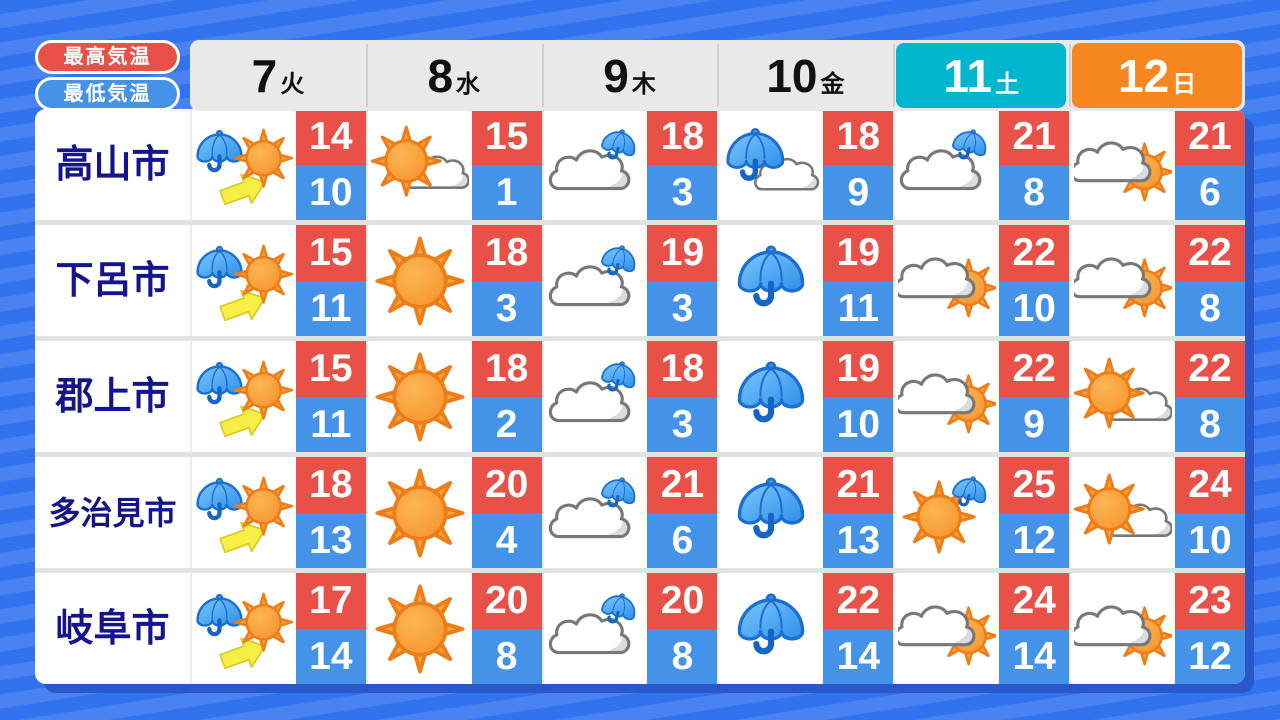 This screenshot has width=1280, height=720. I want to click on date-weekday: 木, so click(643, 84).